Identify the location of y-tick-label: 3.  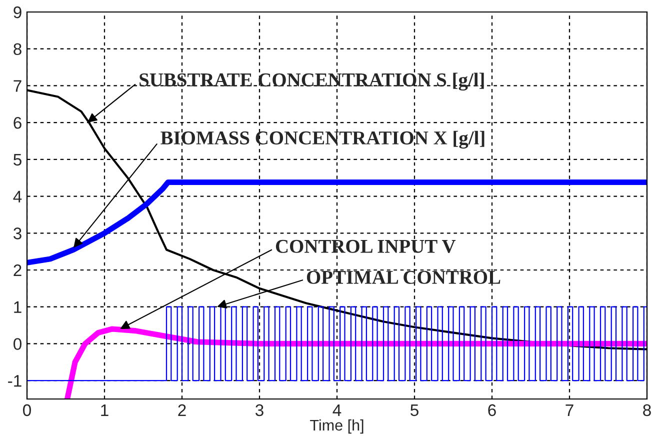
(18, 234).